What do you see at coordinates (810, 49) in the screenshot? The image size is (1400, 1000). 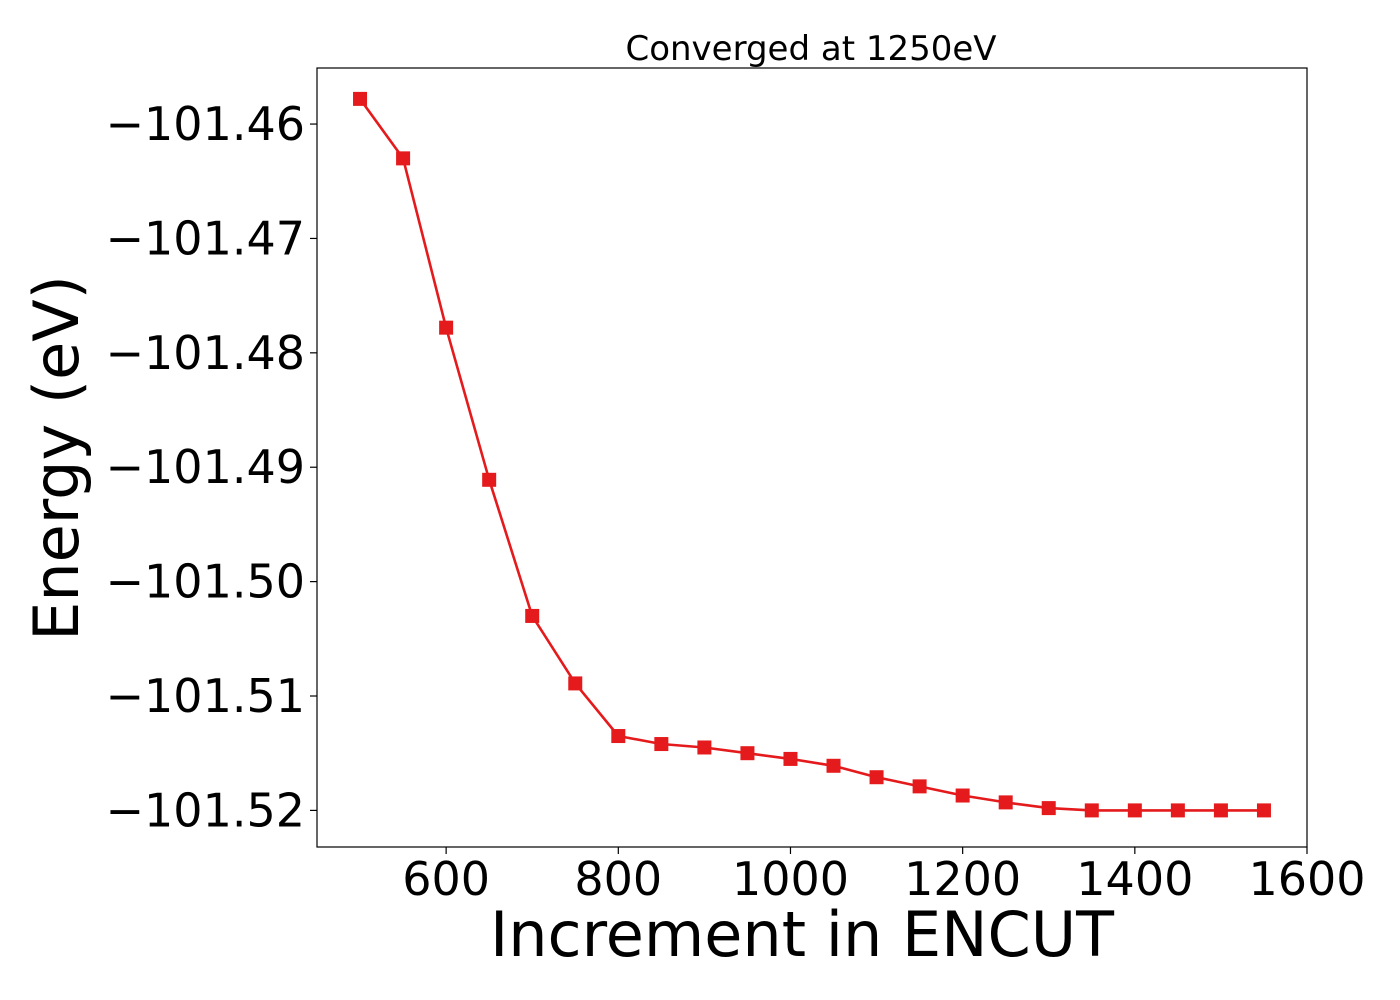 I see `chart-title: Converged at 1250eV` at bounding box center [810, 49].